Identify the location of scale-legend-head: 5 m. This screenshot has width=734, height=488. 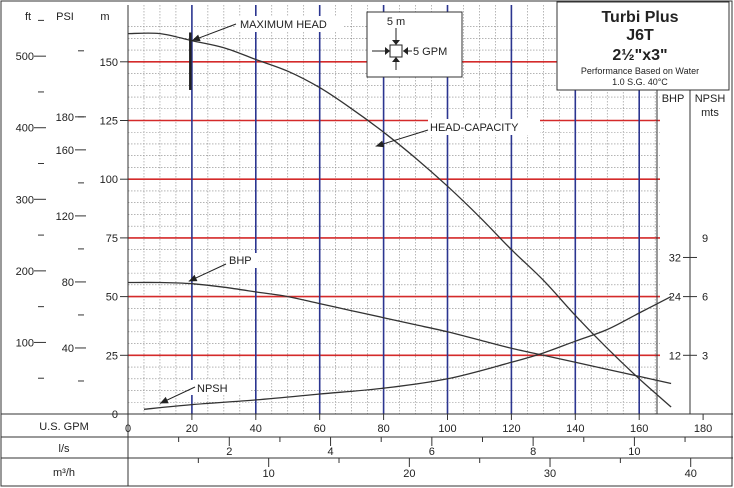
(396, 22).